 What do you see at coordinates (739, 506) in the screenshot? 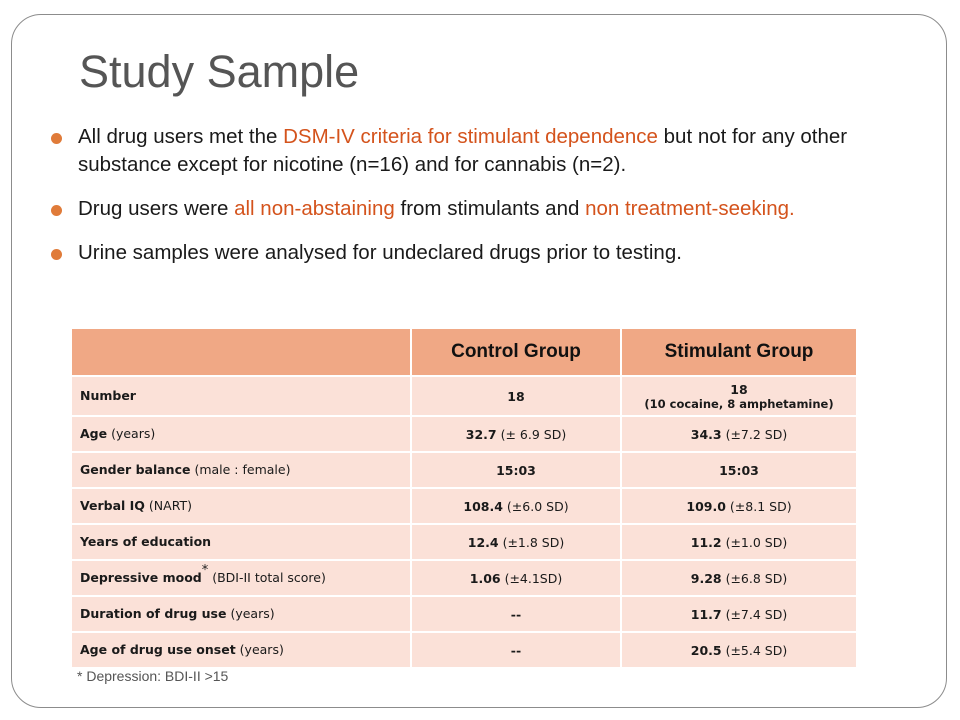
I see `stimulant-value: 109.0 (±8.1 SD)` at bounding box center [739, 506].